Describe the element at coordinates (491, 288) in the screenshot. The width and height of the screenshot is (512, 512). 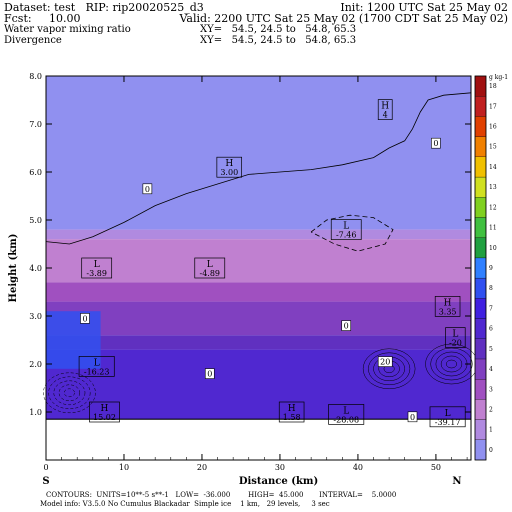
I see `colorbar-label: 8` at that location.